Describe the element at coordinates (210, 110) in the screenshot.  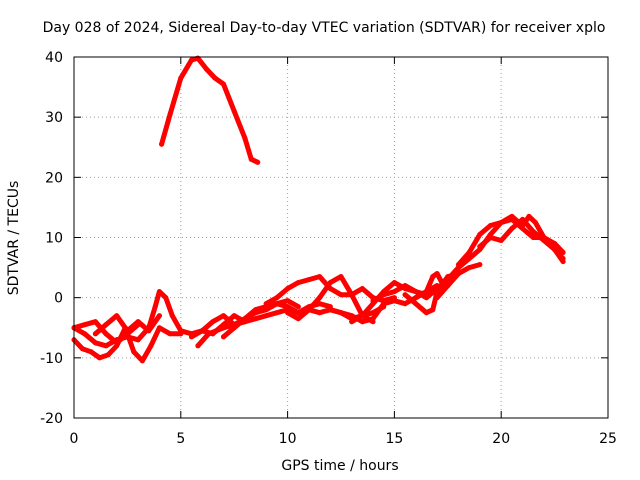
I see `series-arc-high` at that location.